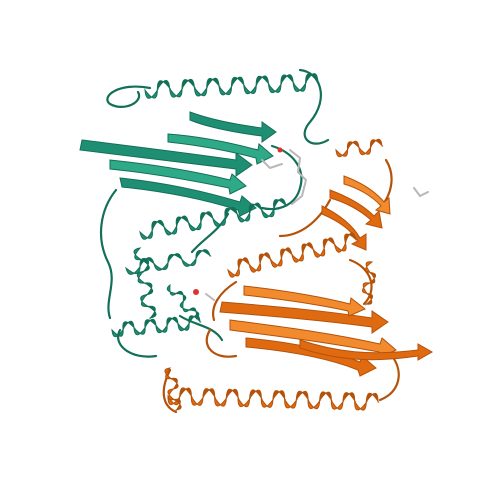 The image size is (500, 500). What do you see at coordinates (359, 148) in the screenshot?
I see `chain-b-helix-top-right` at bounding box center [359, 148].